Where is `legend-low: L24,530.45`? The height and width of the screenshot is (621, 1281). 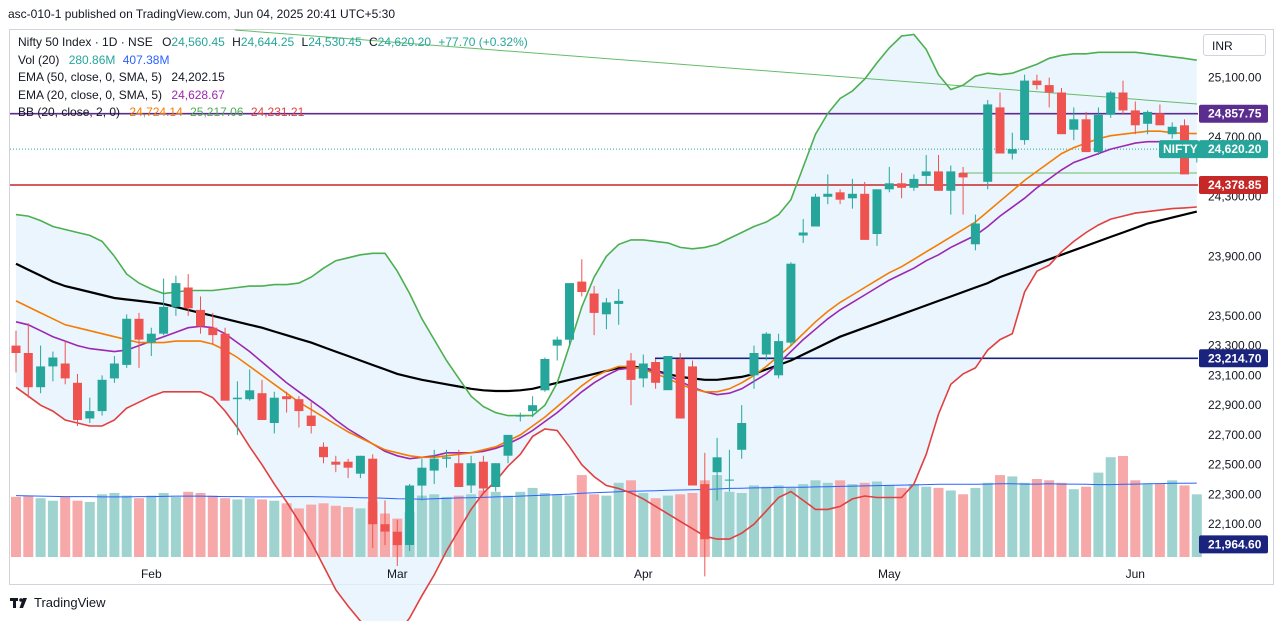
legend-low: L24,530.45 is located at coordinates (331, 42).